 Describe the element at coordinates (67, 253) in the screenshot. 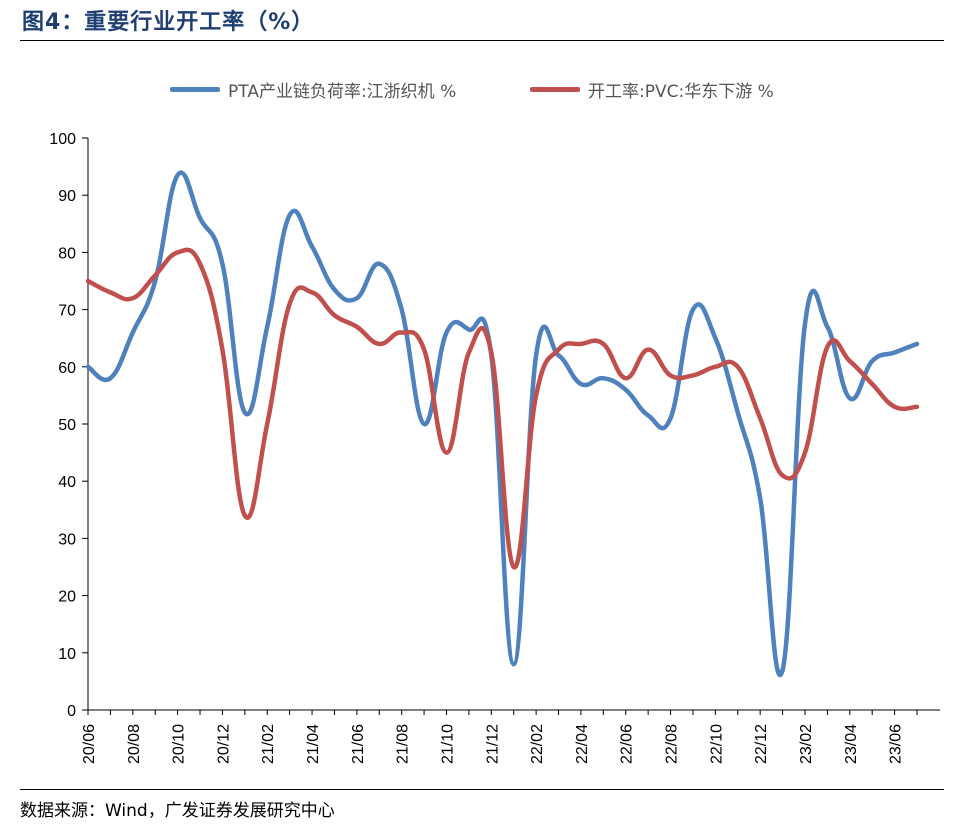

I see `y-tick-label: 80` at that location.